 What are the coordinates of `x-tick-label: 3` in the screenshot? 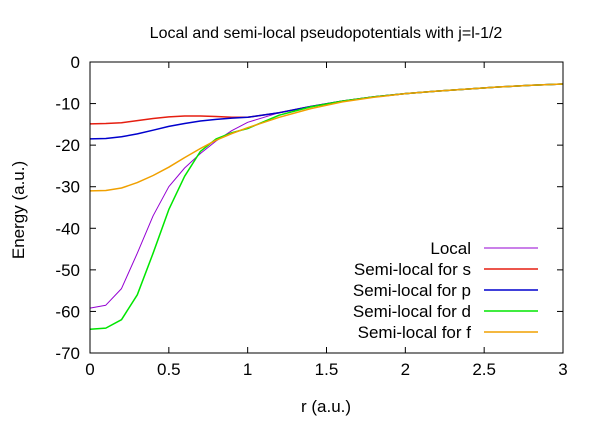 It's located at (562, 369).